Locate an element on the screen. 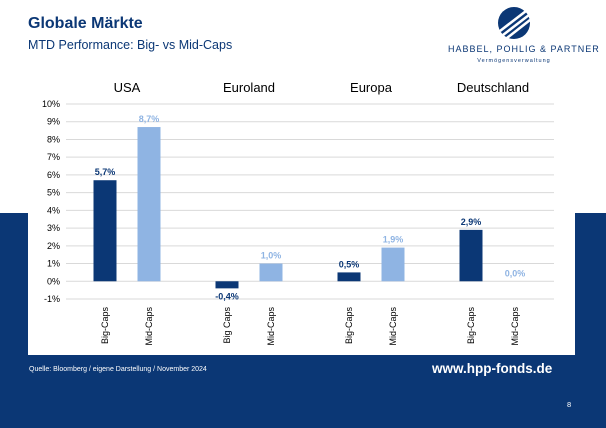 The image size is (606, 428). slide-title: Globale Märkte is located at coordinates (85, 23).